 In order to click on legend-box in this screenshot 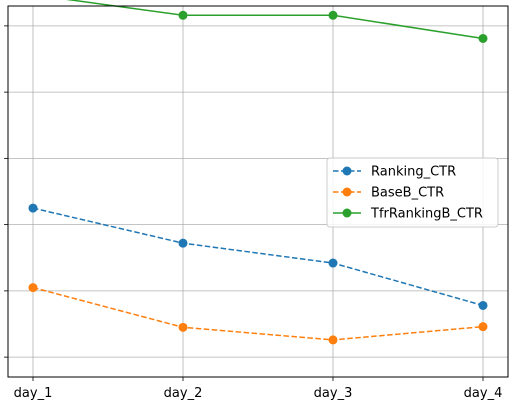, I will do `click(412, 192)`.